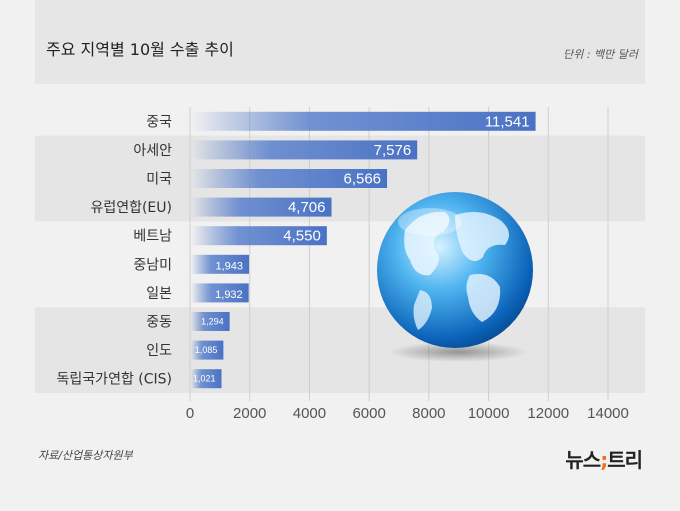  I want to click on data-label: 1,021, so click(204, 379).